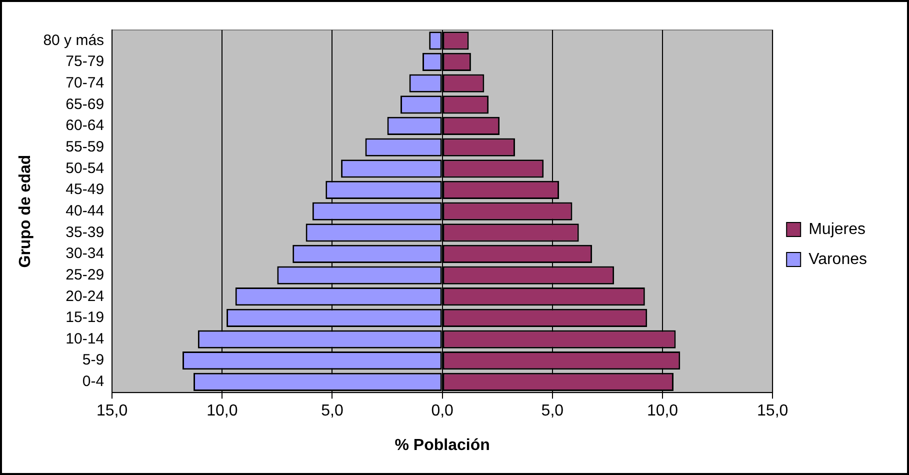 The height and width of the screenshot is (475, 909). Describe the element at coordinates (442, 411) in the screenshot. I see `x-tick-label: 0,0` at that location.